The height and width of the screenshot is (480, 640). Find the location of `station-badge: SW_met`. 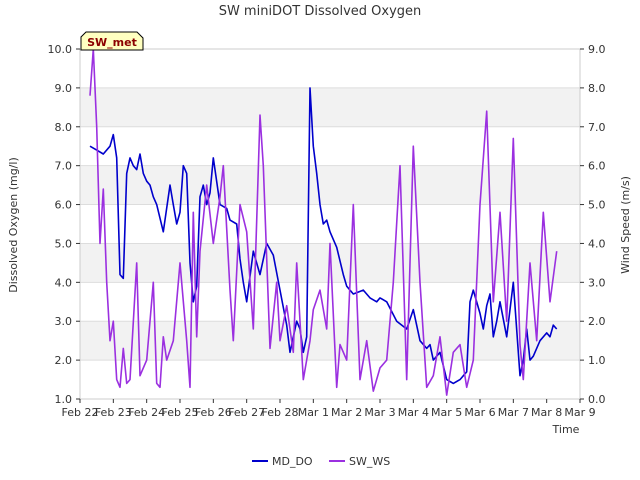

station-badge: SW_met is located at coordinates (112, 41).